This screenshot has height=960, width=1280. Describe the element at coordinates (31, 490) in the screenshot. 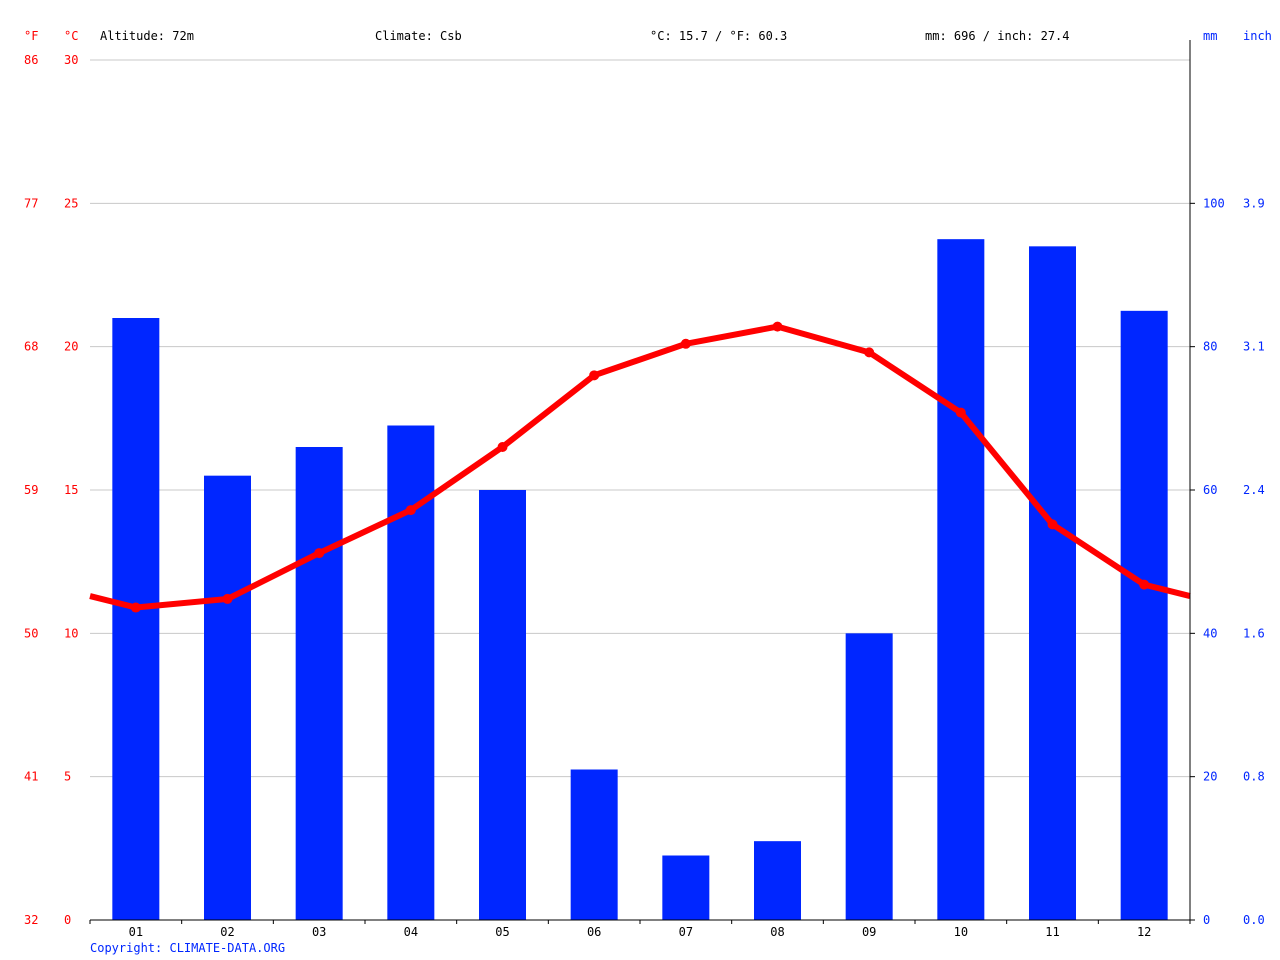

I see `fahrenheit-tick-label: 59` at that location.